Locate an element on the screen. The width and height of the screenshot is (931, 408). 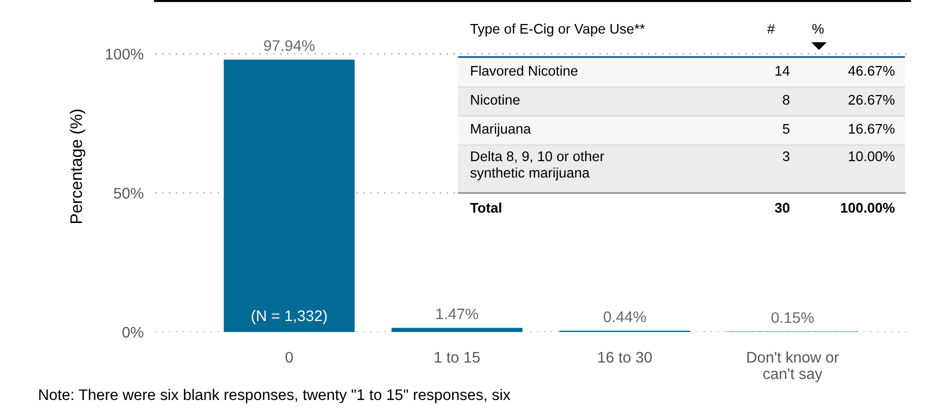
data-label: 97.94% is located at coordinates (289, 46).